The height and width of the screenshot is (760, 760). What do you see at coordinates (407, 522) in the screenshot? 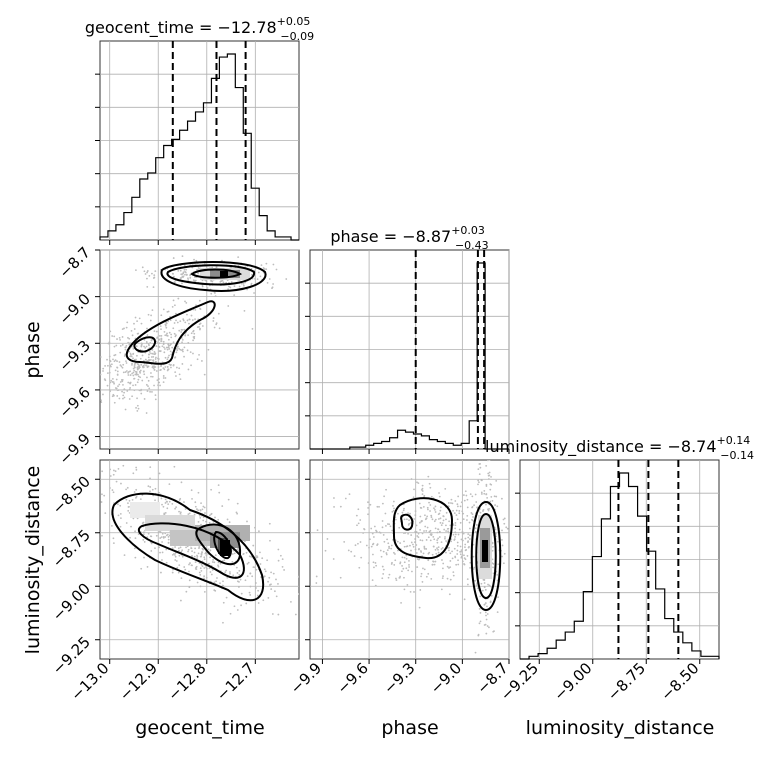
I see `contour-line` at bounding box center [407, 522].